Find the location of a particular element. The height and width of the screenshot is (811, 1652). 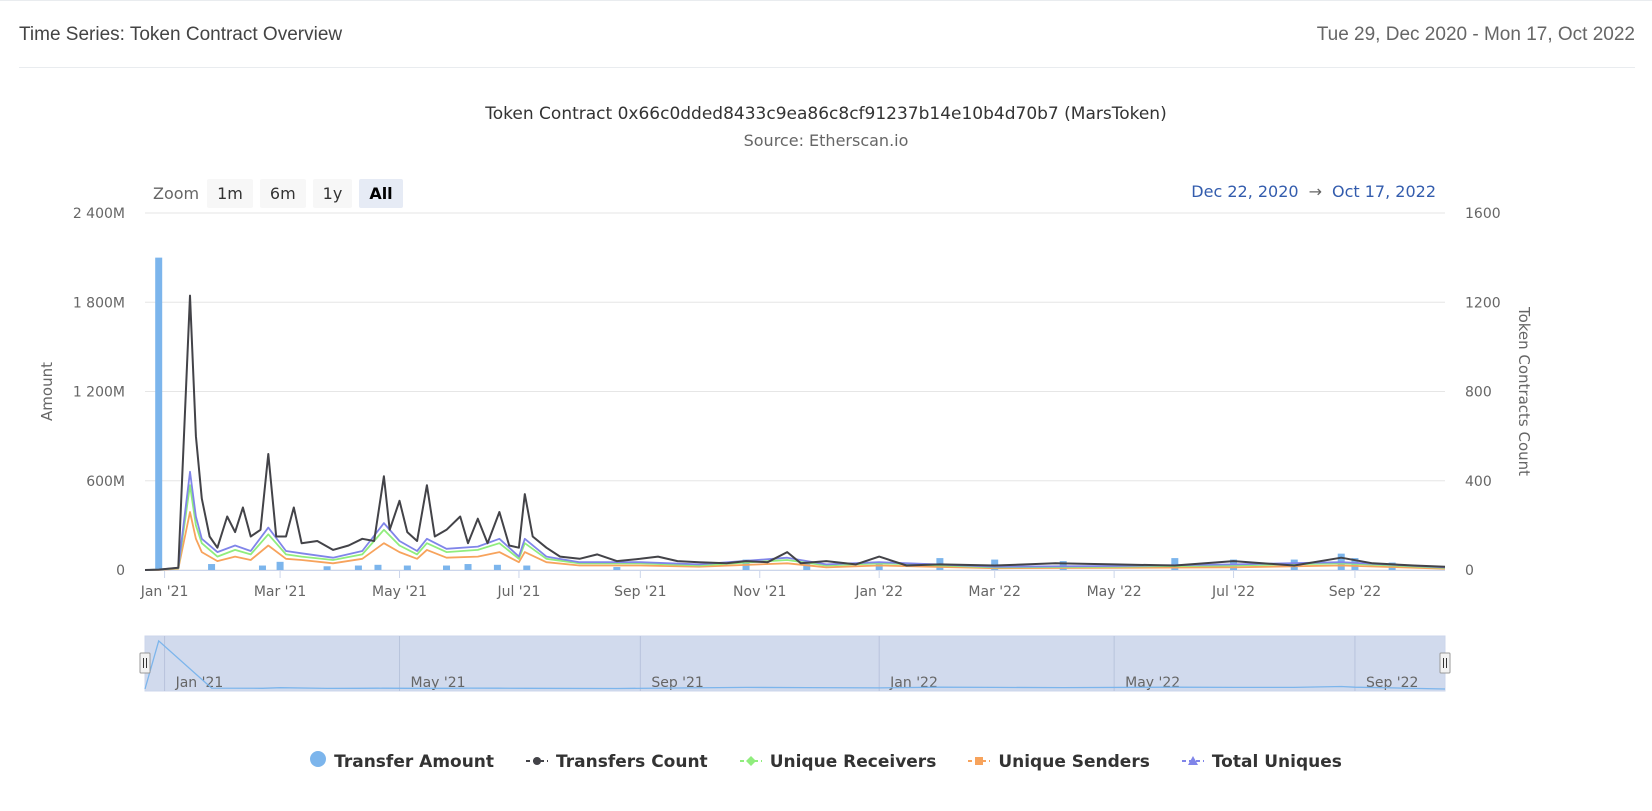

navigator-tick-label: Jan '22 is located at coordinates (913, 683).